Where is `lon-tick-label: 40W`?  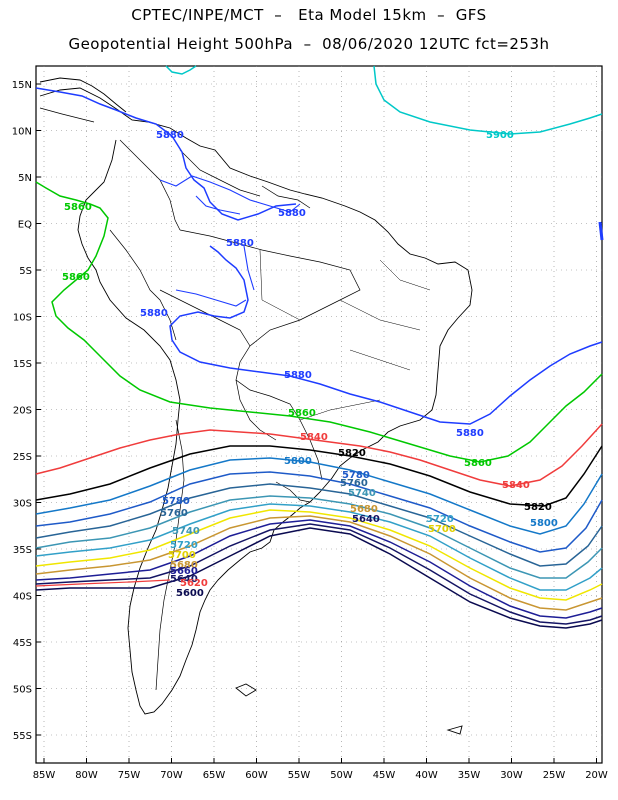 lon-tick-label: 40W is located at coordinates (426, 775).